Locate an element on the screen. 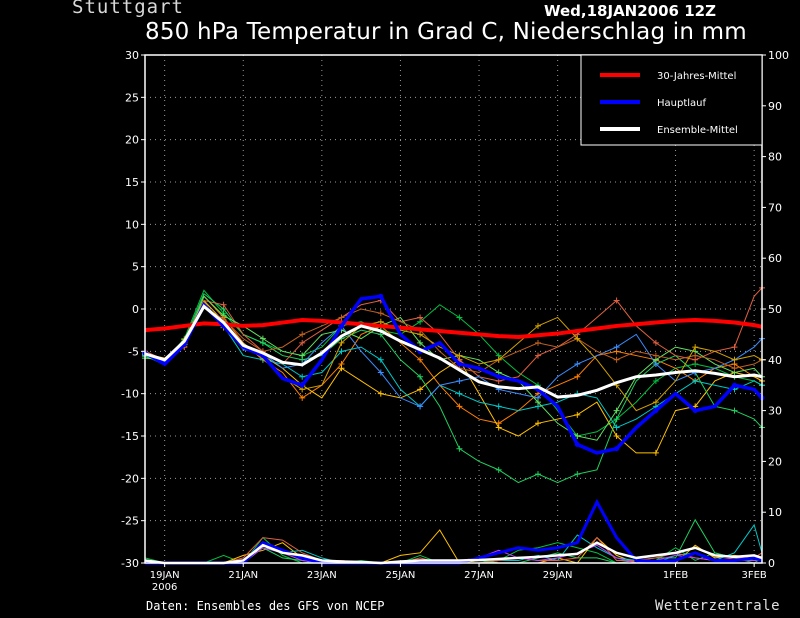  y-left-tick-label: -5 is located at coordinates (133, 351).